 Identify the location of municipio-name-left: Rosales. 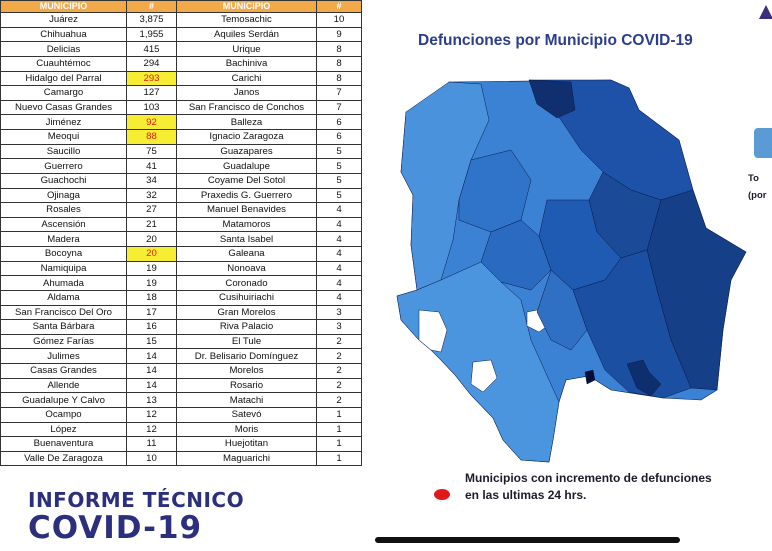
(63, 210).